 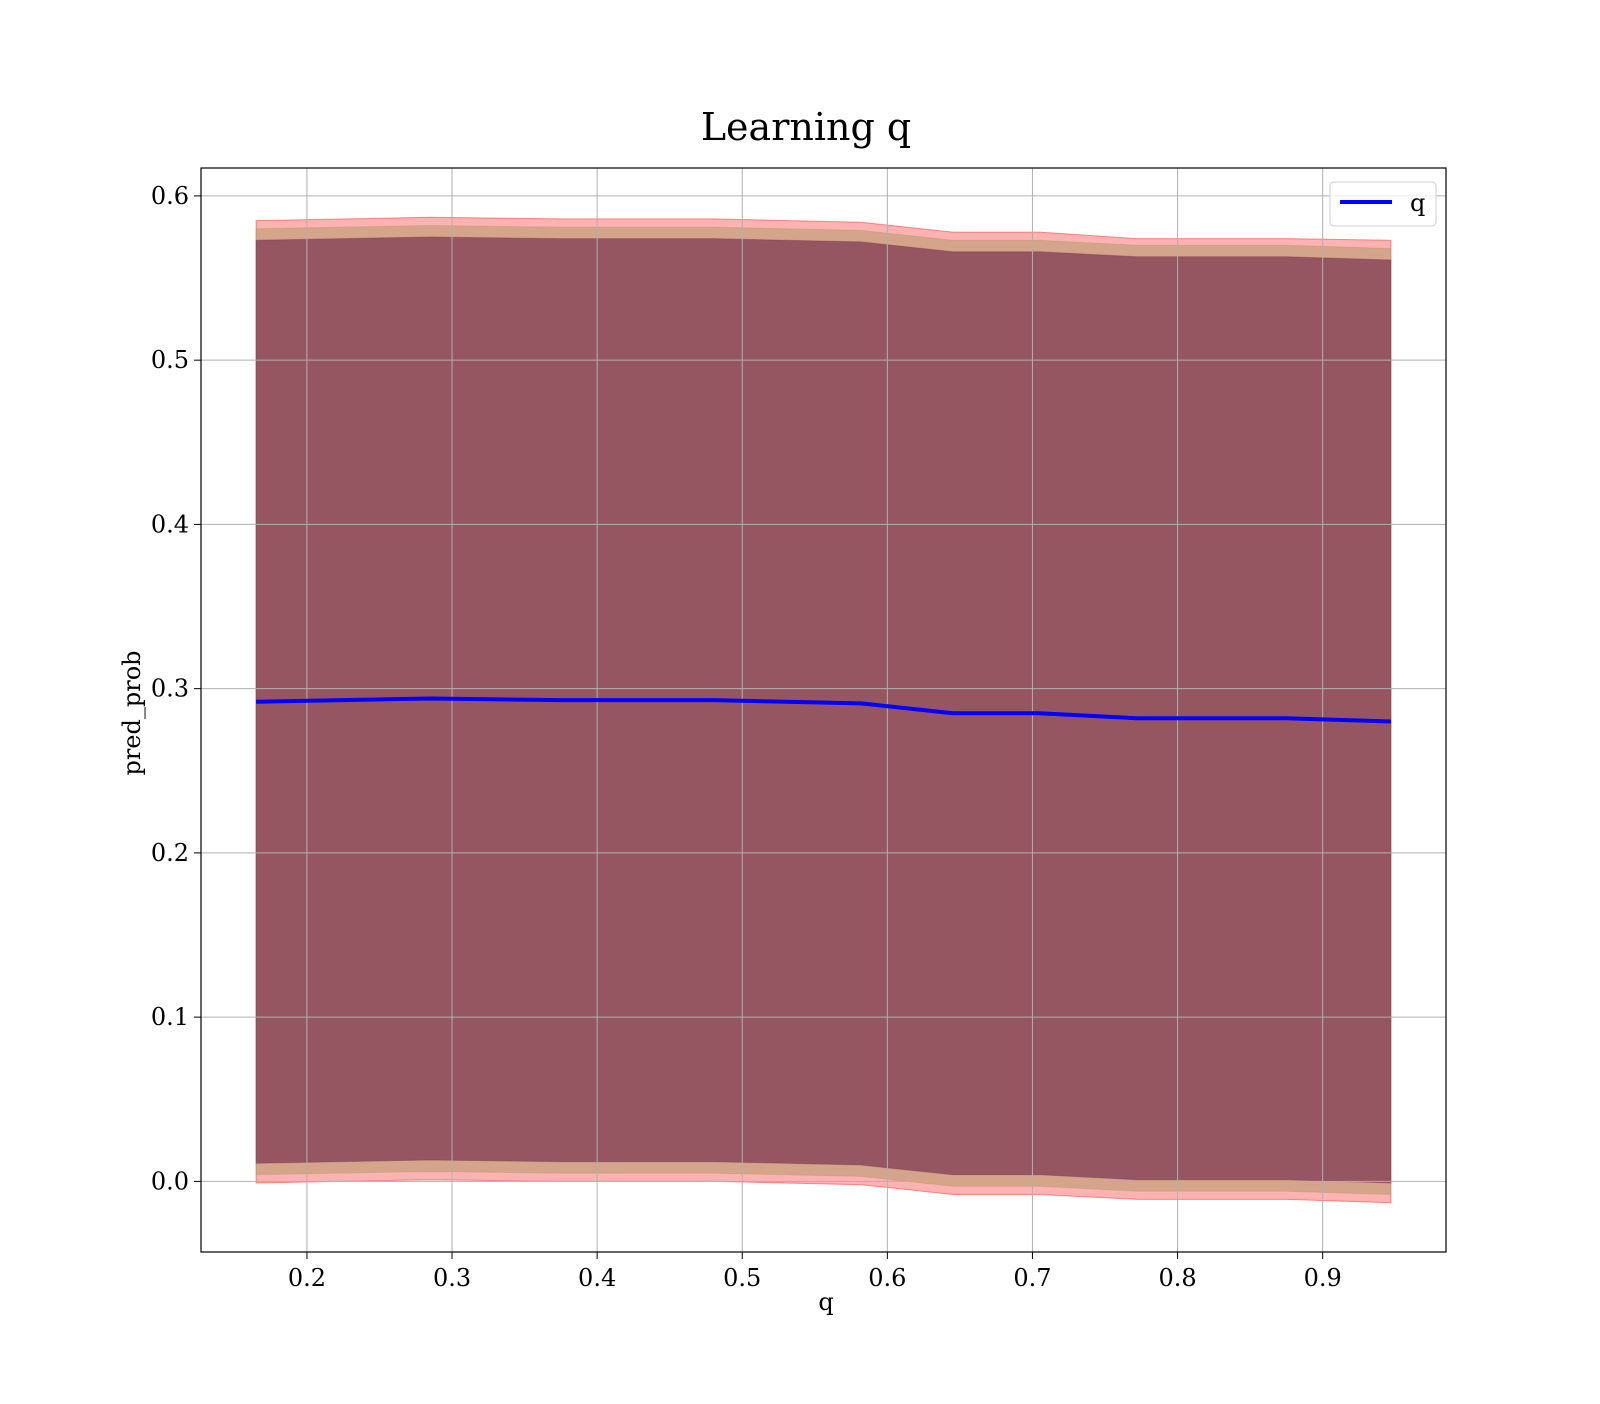 What do you see at coordinates (1383, 204) in the screenshot?
I see `legend: q` at bounding box center [1383, 204].